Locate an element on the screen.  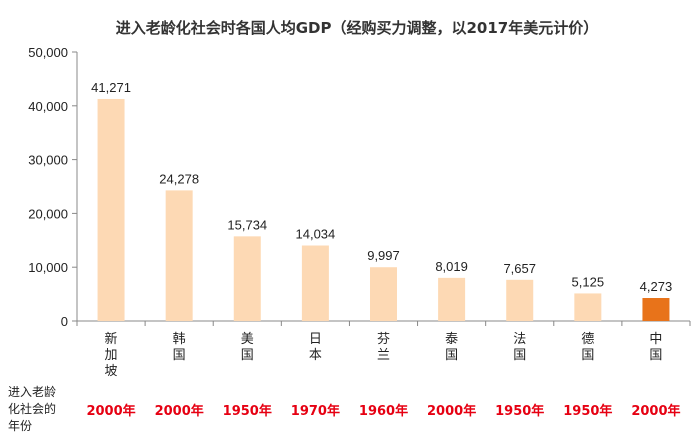
y-tick-label: 20,000 is located at coordinates (48, 213).